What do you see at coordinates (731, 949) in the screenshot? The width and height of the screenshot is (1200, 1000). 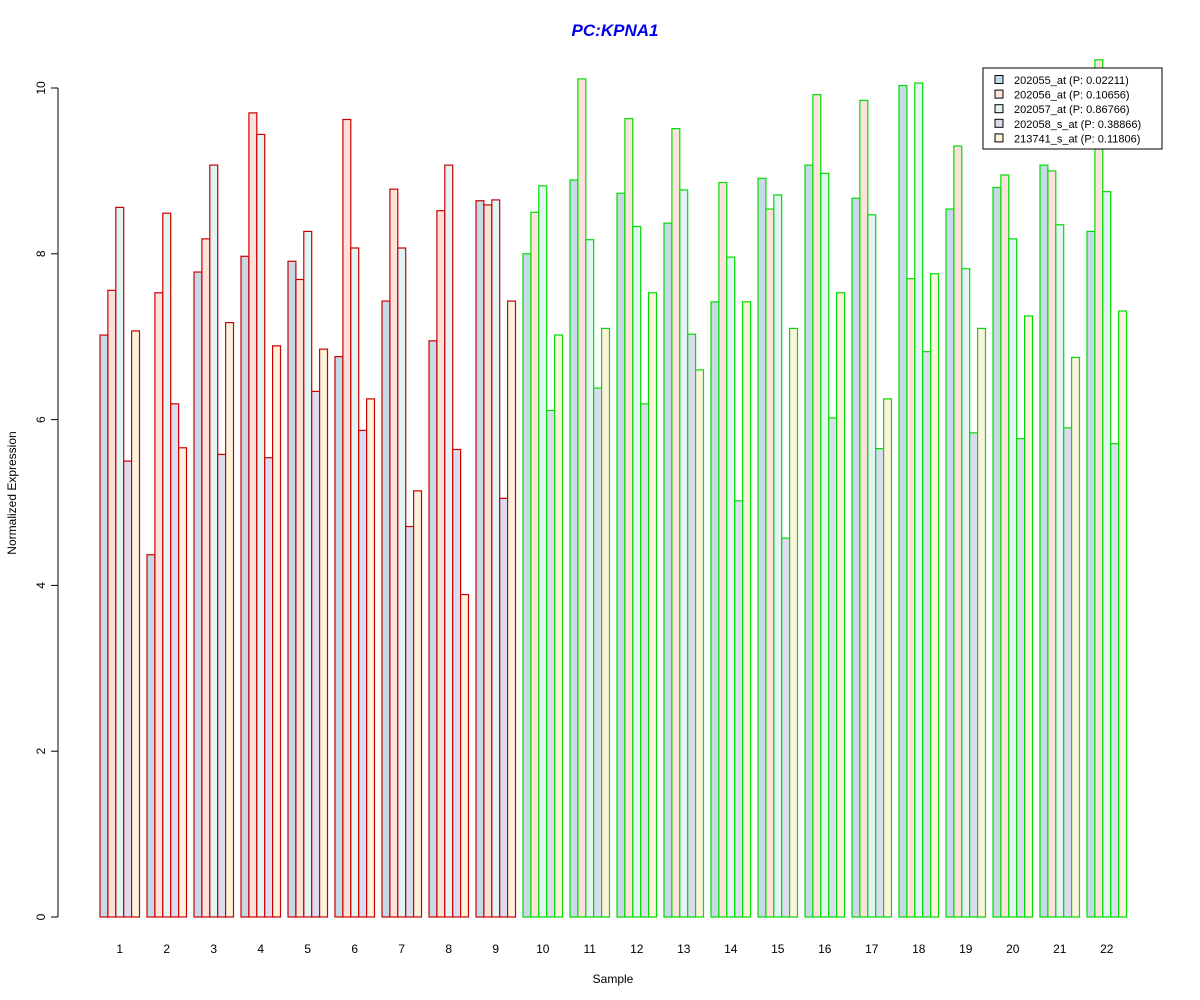 I see `x-tick-label: 14` at bounding box center [731, 949].